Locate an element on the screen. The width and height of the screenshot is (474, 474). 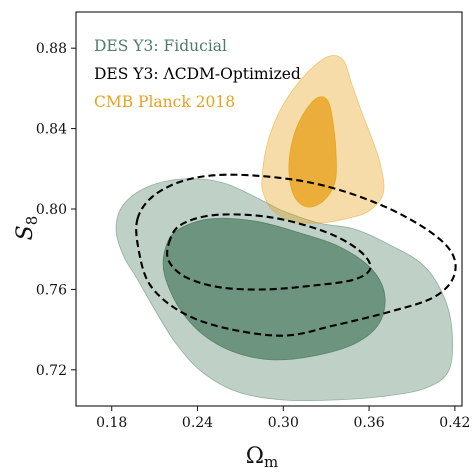
legend-entry-cmb-planck: CMB Planck 2018 is located at coordinates (164, 102).